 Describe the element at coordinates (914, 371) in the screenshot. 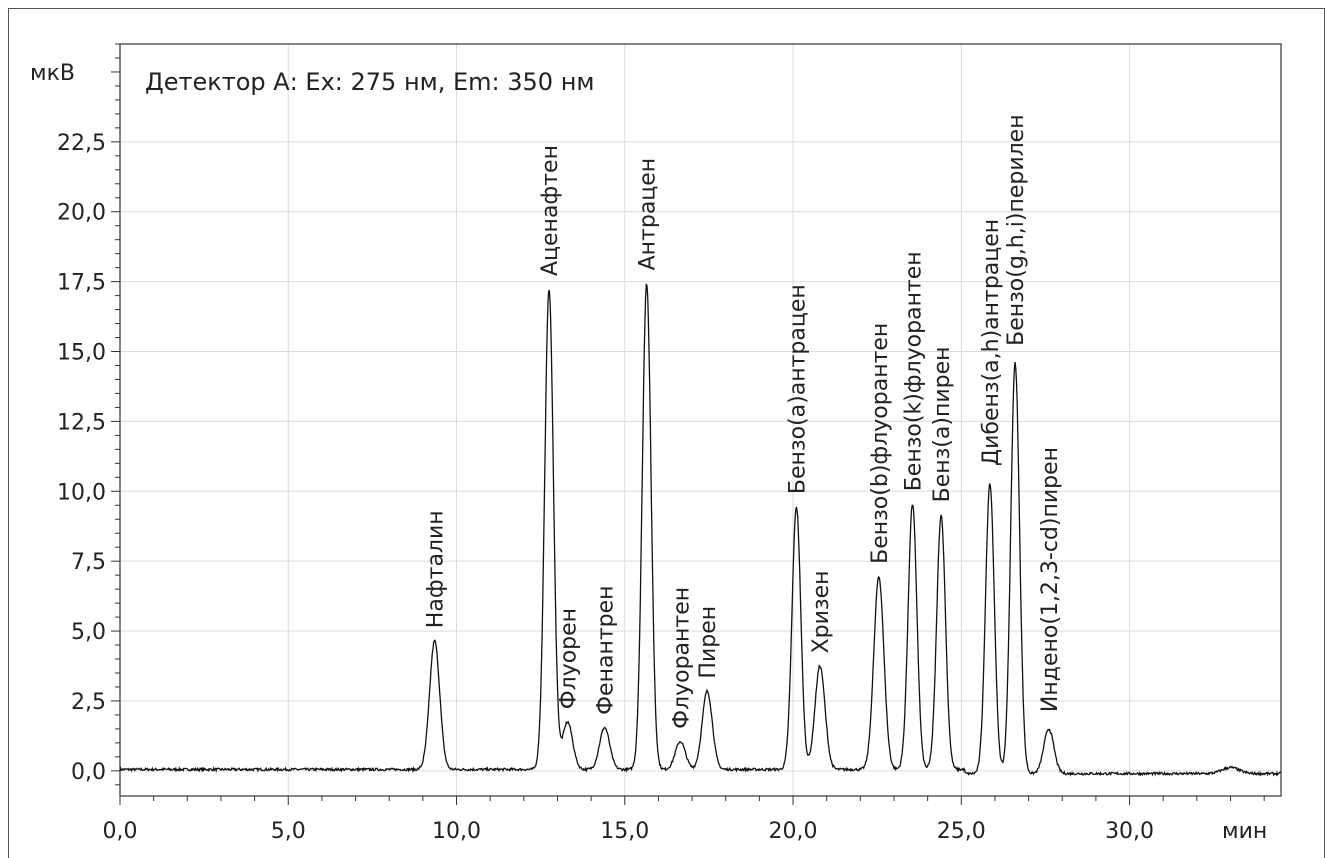

I see `peak-label: Бензо(k)флуорантен` at that location.